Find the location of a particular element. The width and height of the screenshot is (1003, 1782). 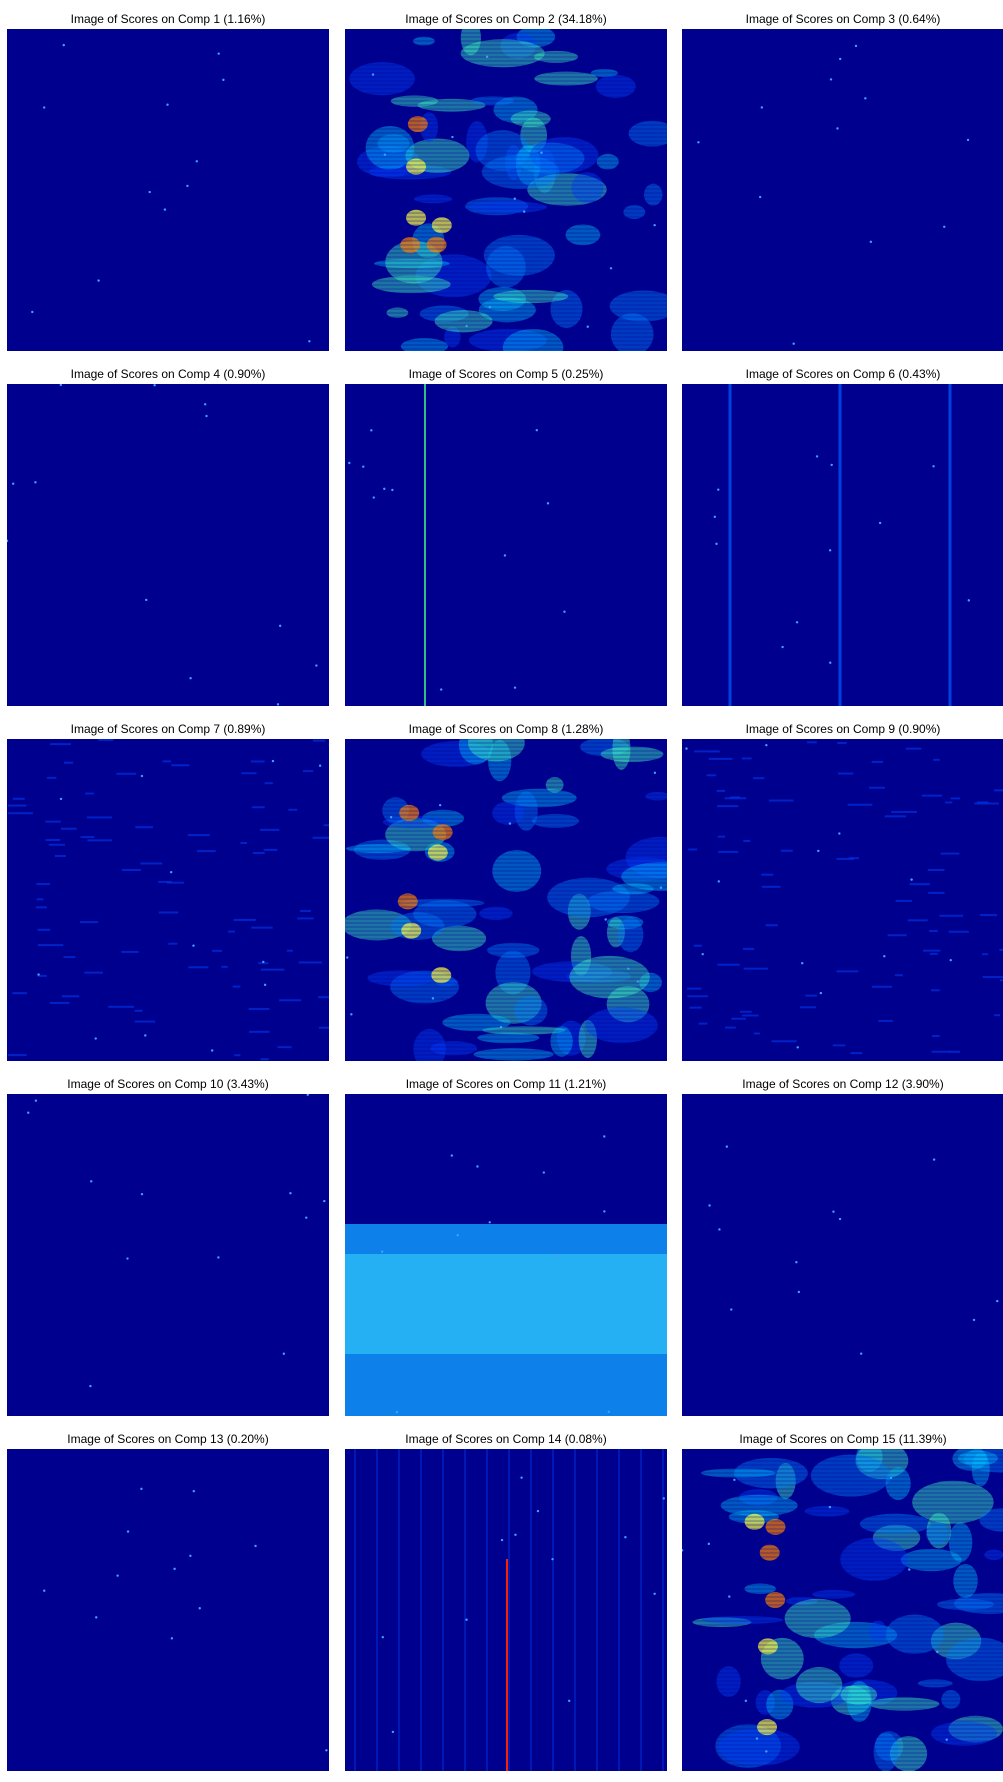

panel-title: Image of Scores on Comp 2 (34.18%) is located at coordinates (506, 19).